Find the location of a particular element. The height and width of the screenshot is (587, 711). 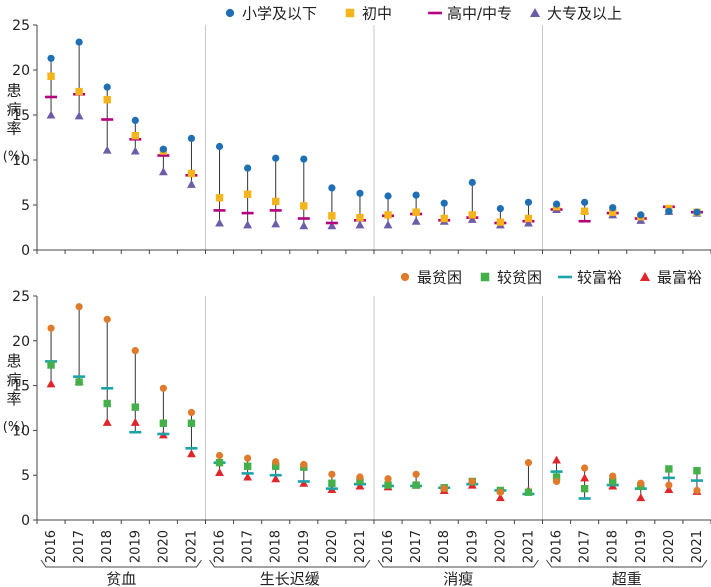

y-tick-label: 5 is located at coordinates (25, 206).